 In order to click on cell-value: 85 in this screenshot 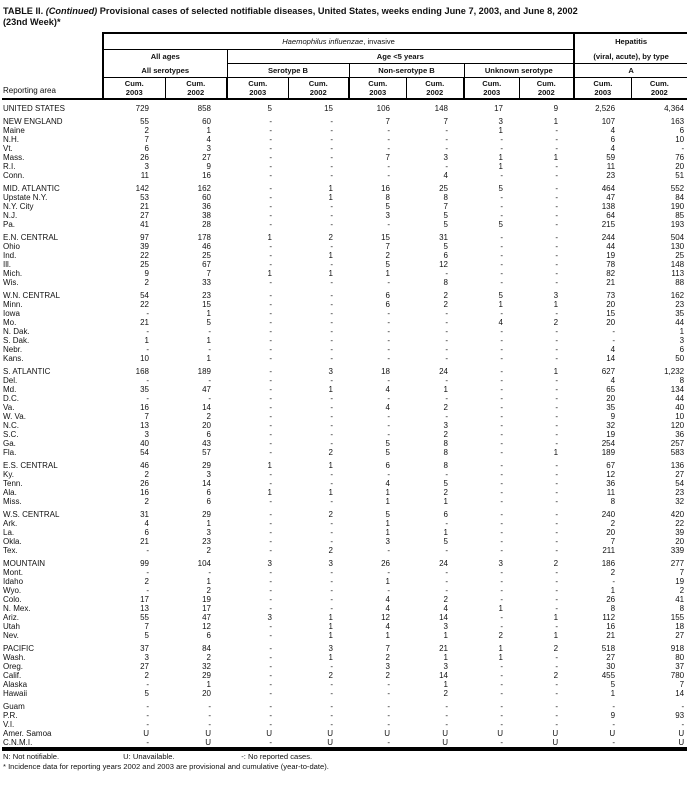, I will do `click(680, 215)`.